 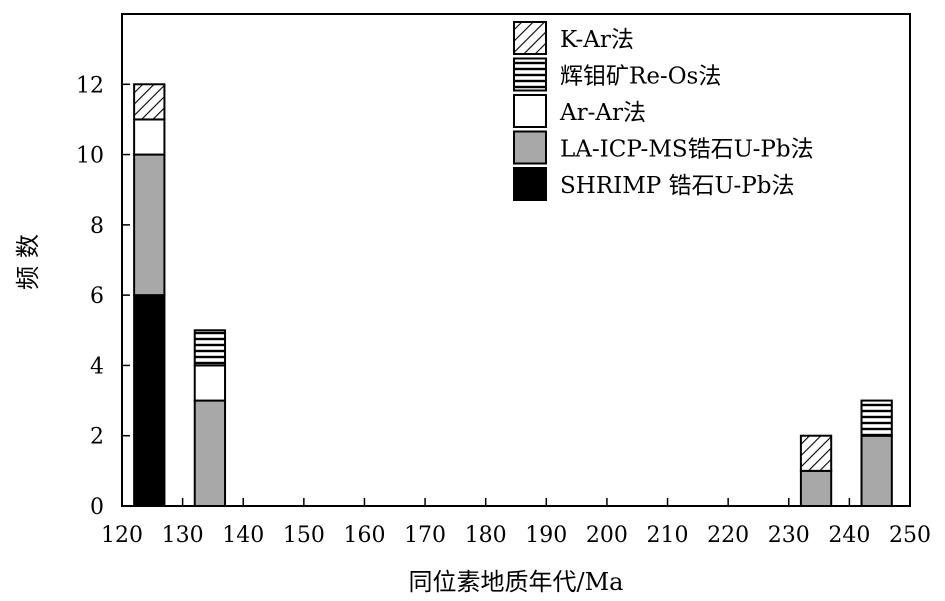 What do you see at coordinates (910, 535) in the screenshot?
I see `x-tick-label: 250` at bounding box center [910, 535].